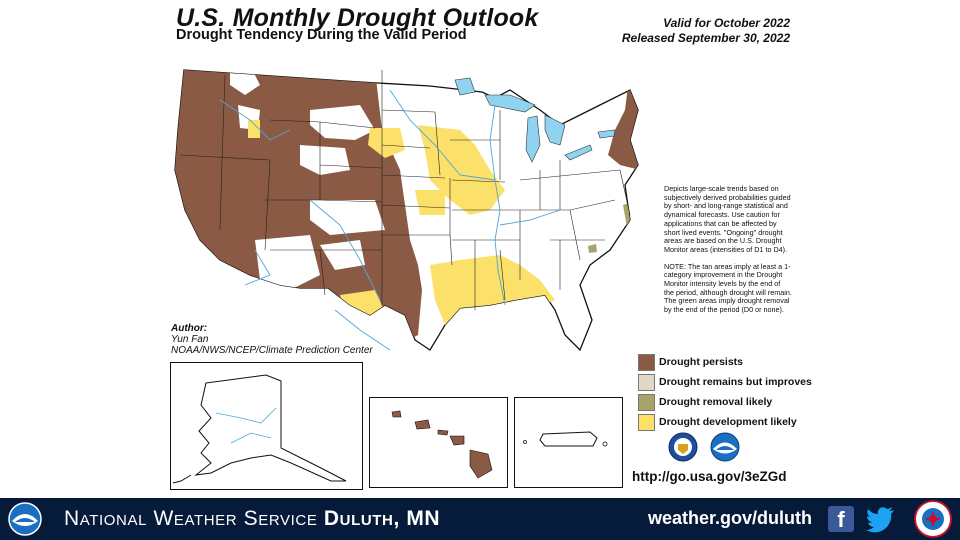  Describe the element at coordinates (190, 339) in the screenshot. I see `author-name: Yun Fan` at that location.